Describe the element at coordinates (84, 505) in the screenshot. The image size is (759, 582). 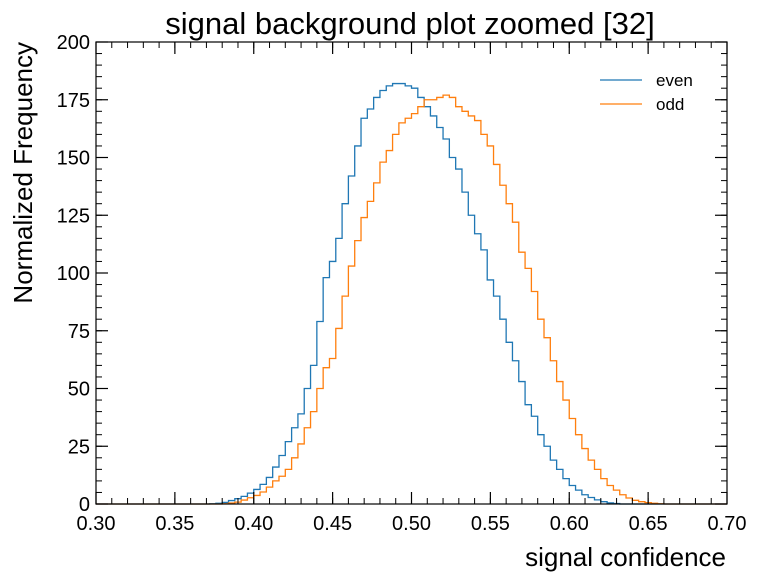
I see `y-tick-label: 0` at that location.